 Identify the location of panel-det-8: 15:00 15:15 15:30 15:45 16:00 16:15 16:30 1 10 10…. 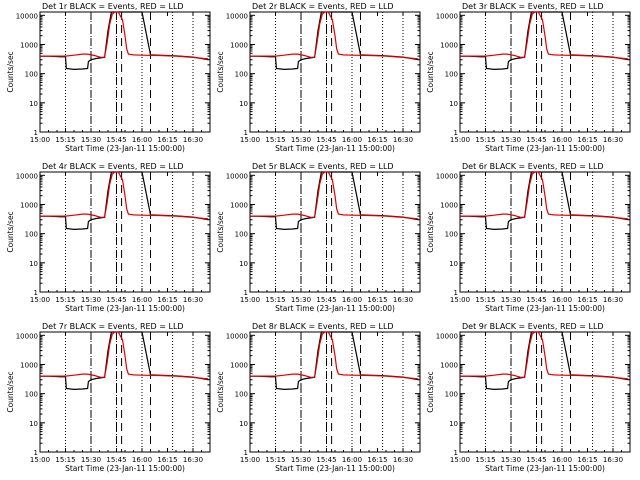
(318, 397).